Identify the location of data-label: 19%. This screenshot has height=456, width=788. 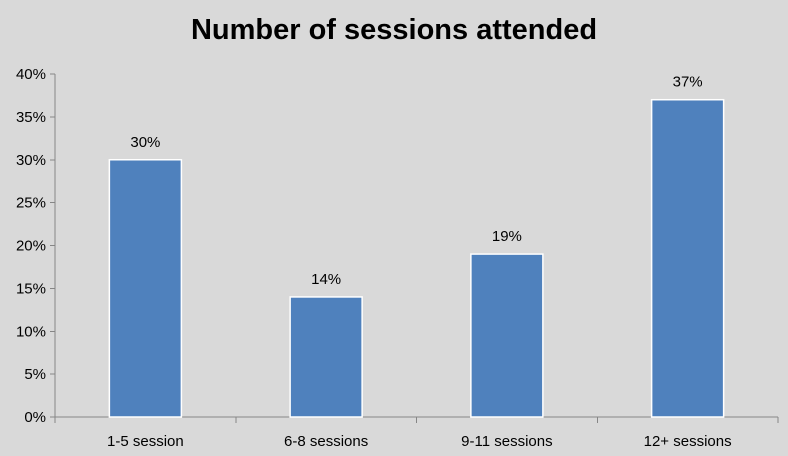
(507, 236).